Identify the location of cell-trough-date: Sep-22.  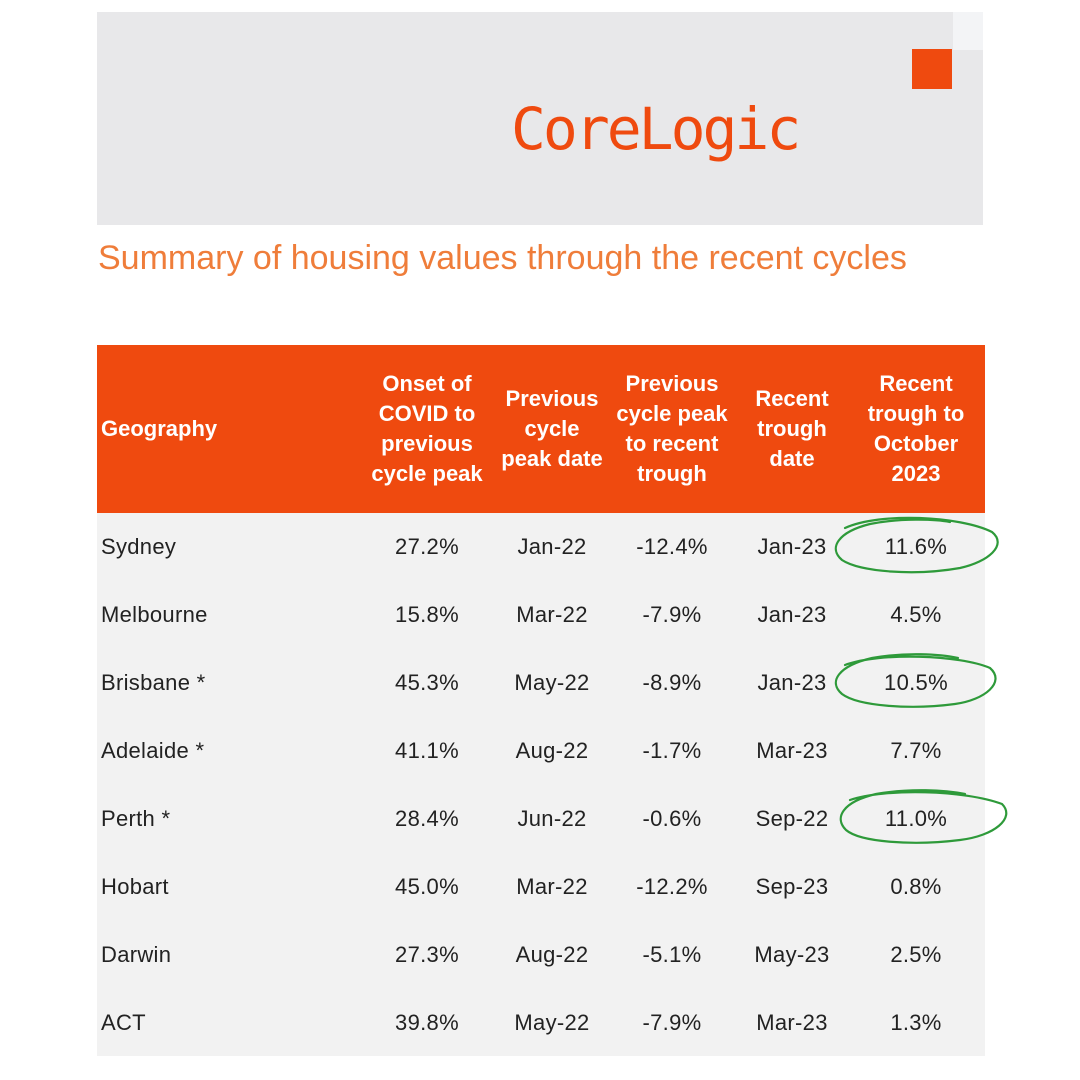
(792, 818).